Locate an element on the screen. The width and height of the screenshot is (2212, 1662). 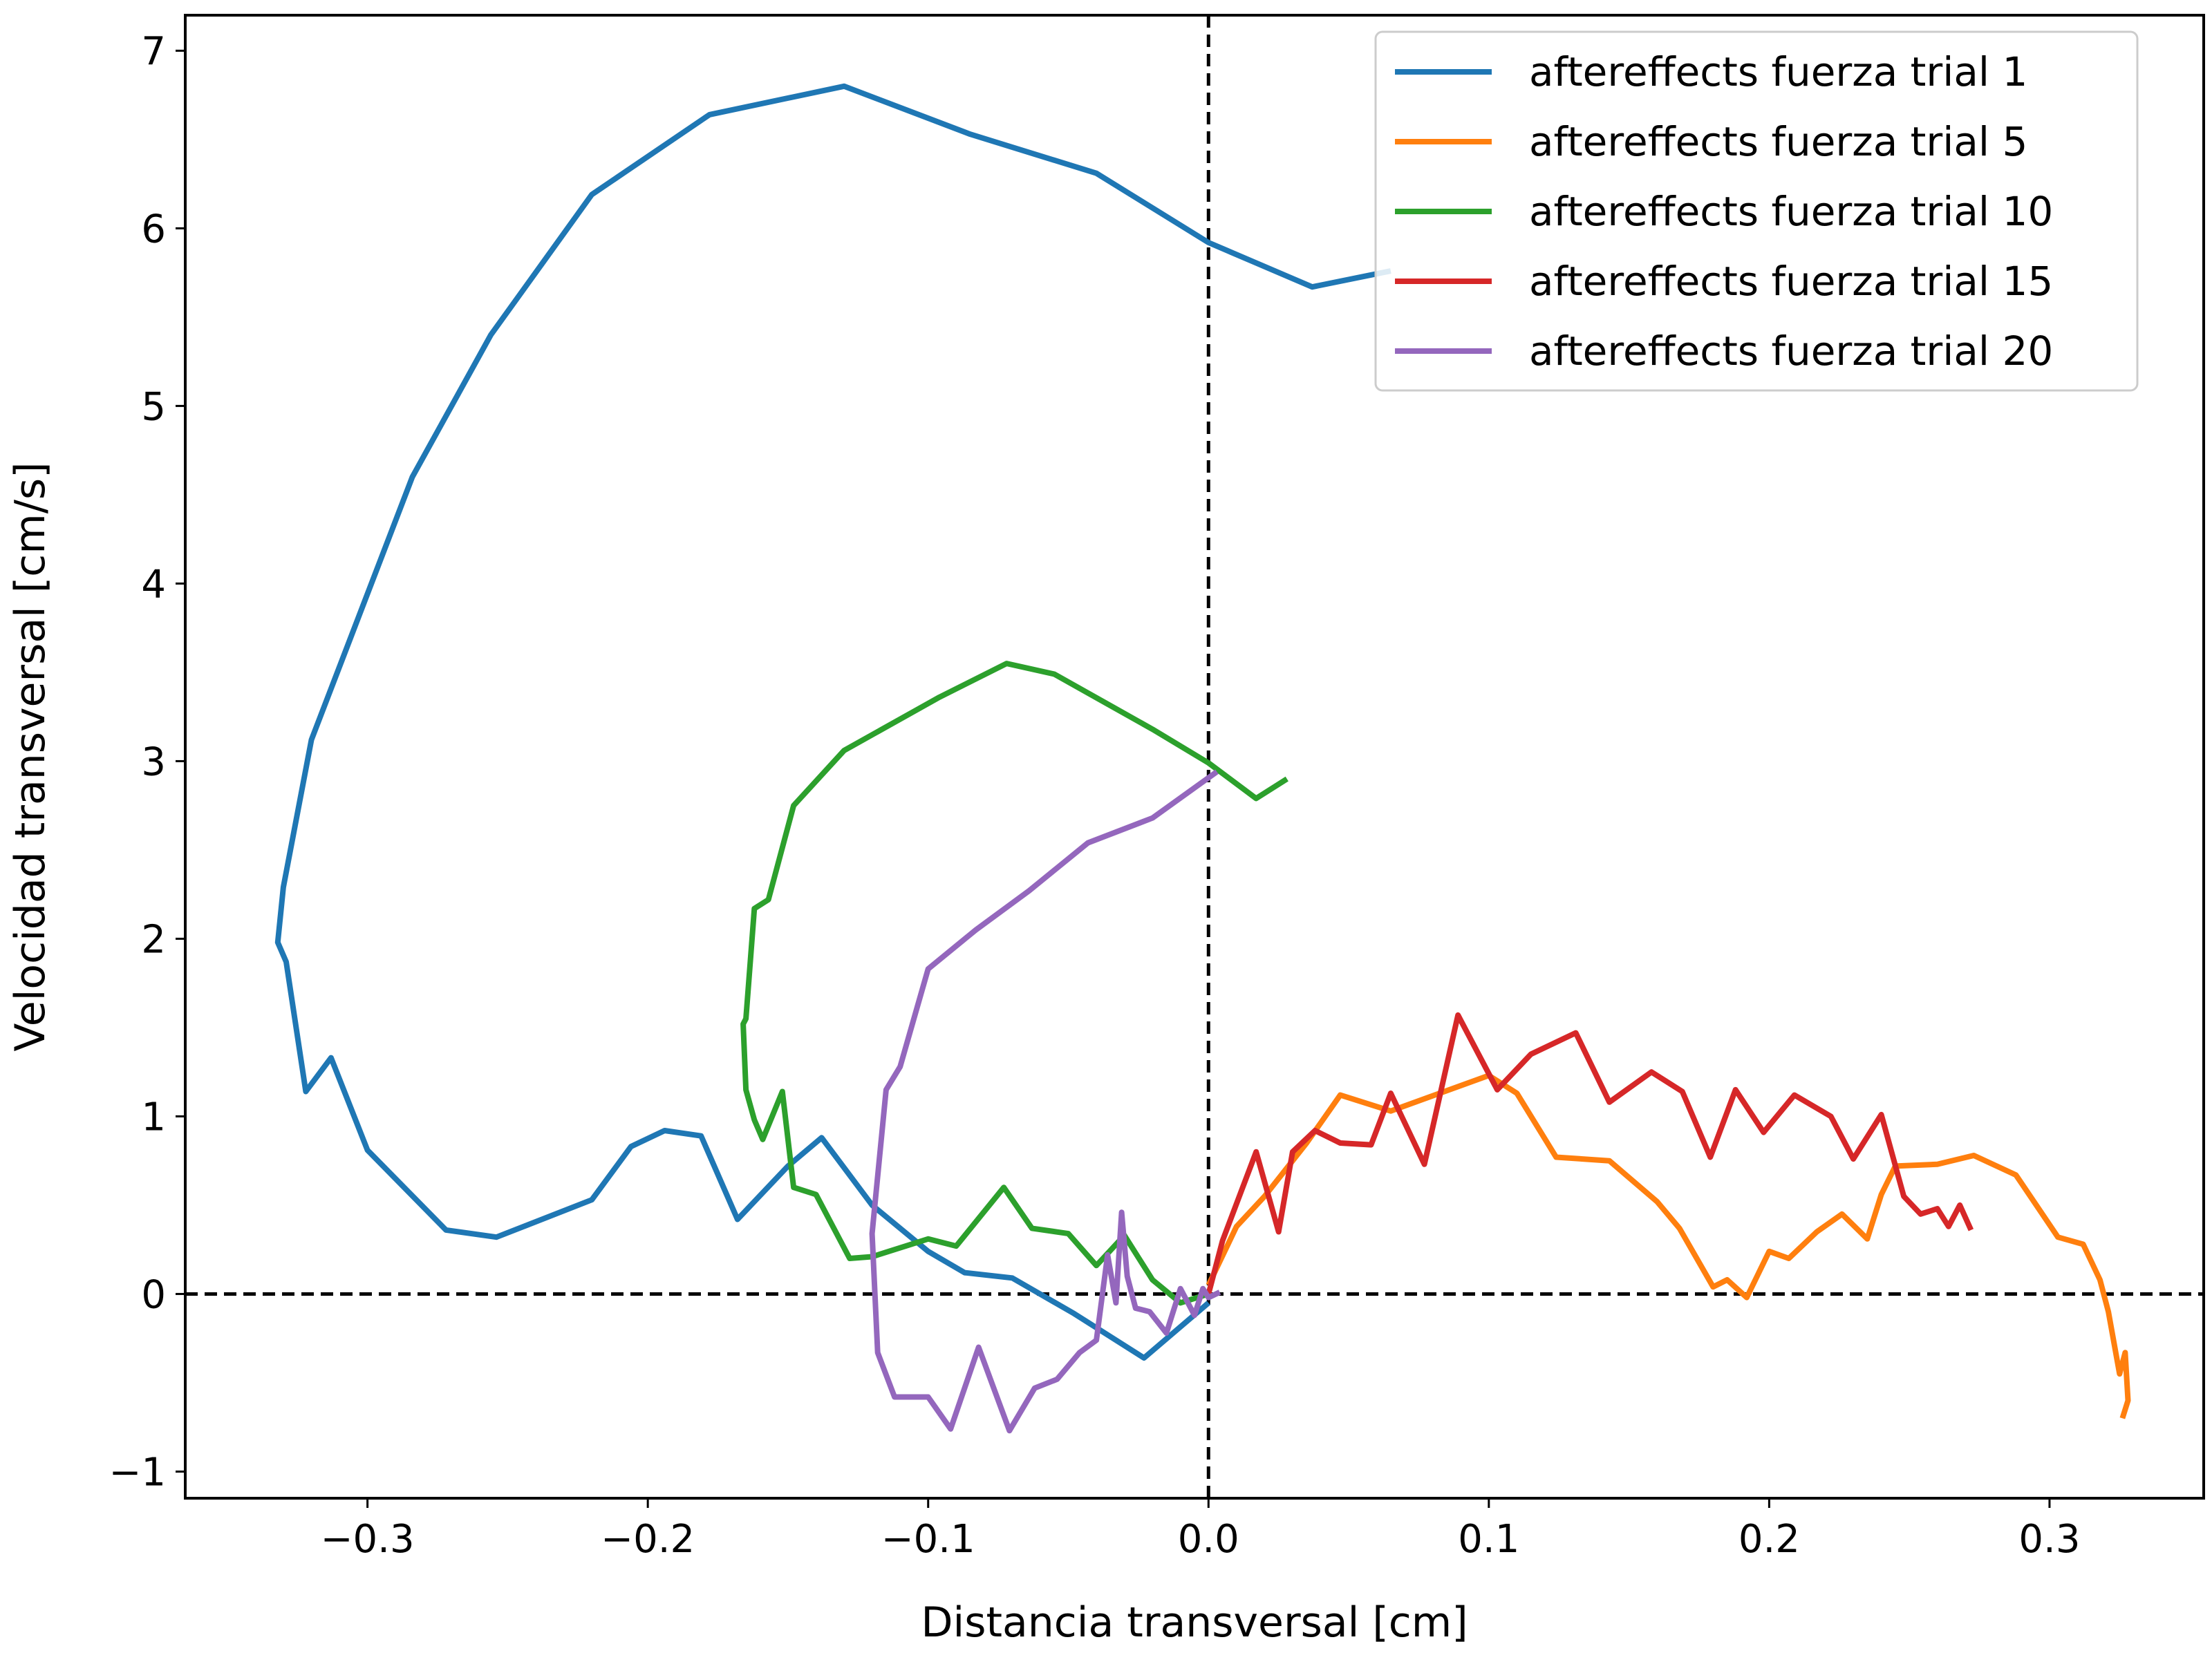
legend-label: aftereffects fuerza trial 20 is located at coordinates (1791, 351).